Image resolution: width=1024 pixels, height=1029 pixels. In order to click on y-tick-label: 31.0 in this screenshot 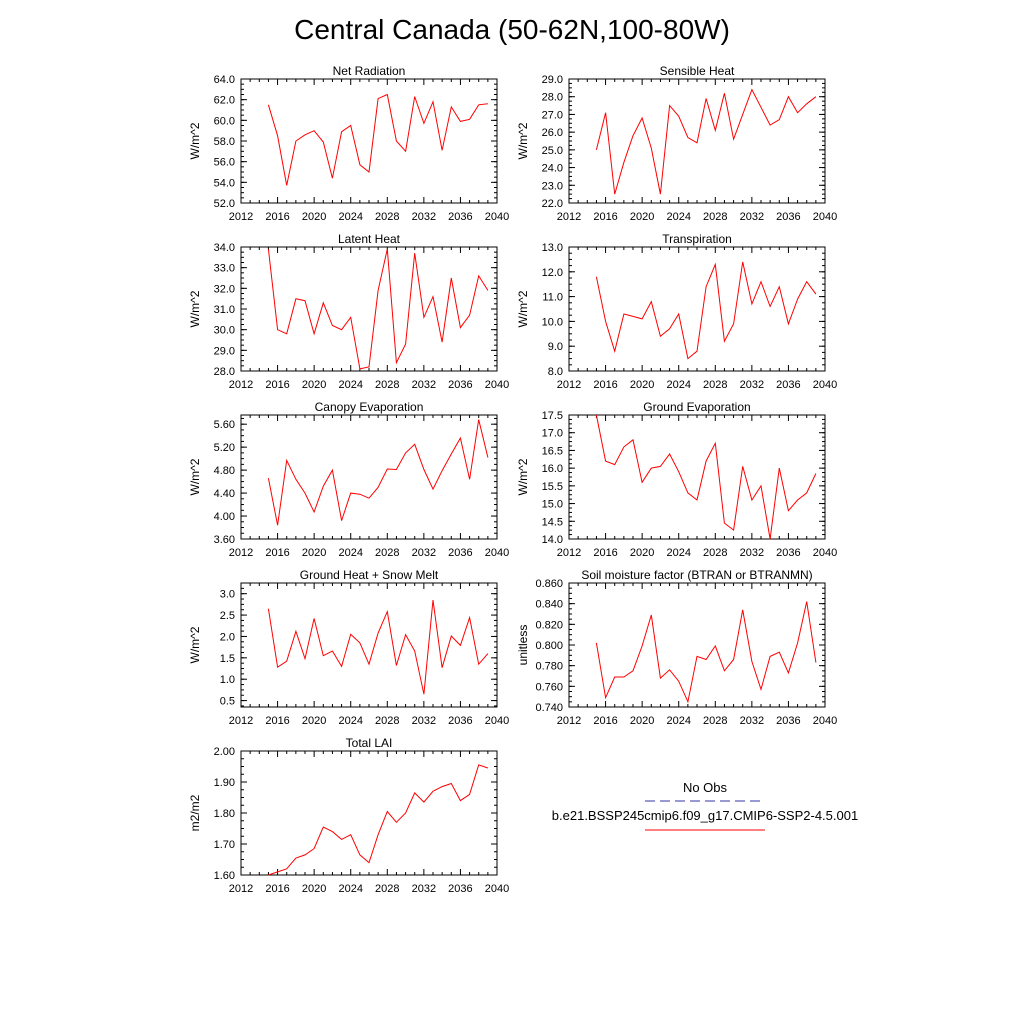, I will do `click(224, 310)`.